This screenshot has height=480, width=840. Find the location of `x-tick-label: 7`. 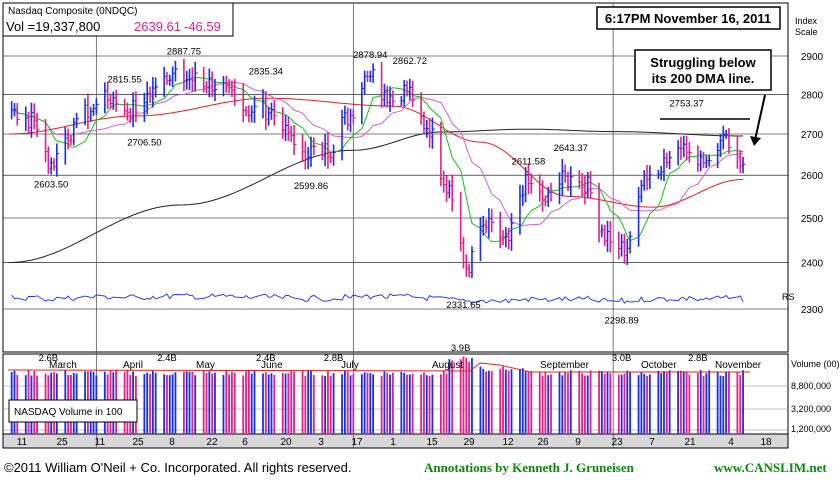

x-tick-label: 7 is located at coordinates (652, 442).